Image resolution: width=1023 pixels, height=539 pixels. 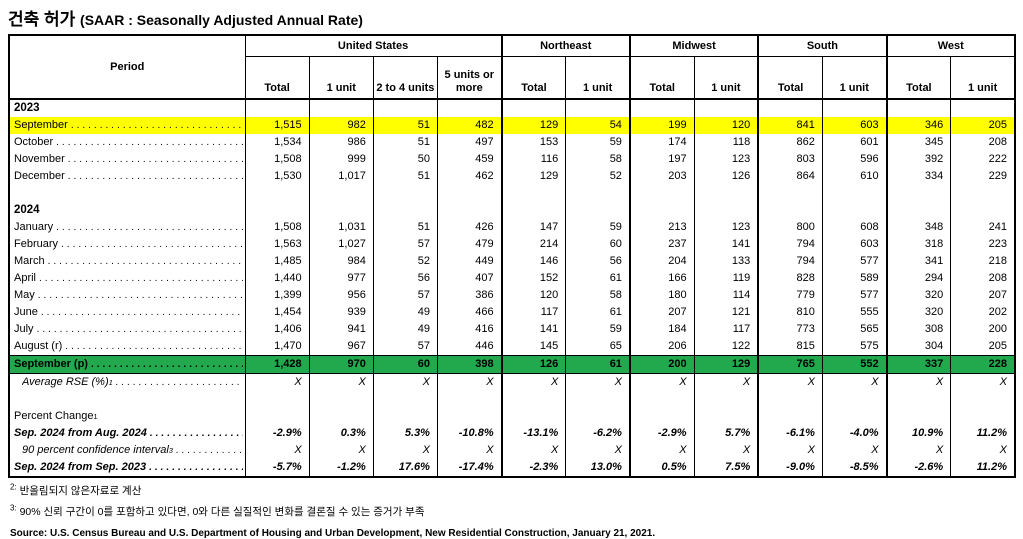 What do you see at coordinates (373, 45) in the screenshot?
I see `group-header-united-states: United States` at bounding box center [373, 45].